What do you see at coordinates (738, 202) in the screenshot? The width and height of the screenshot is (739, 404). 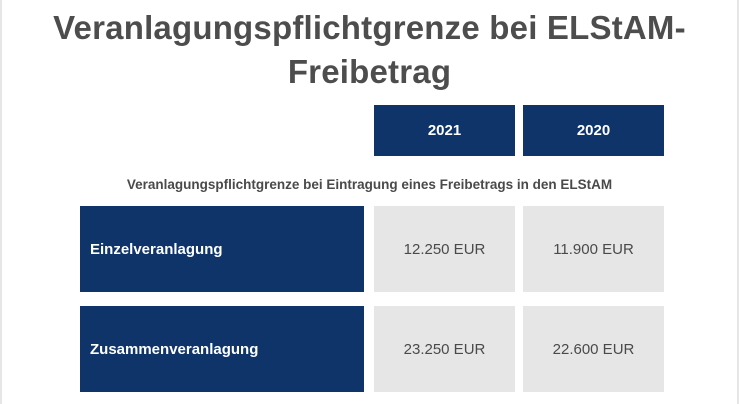 I see `right-border` at bounding box center [738, 202].